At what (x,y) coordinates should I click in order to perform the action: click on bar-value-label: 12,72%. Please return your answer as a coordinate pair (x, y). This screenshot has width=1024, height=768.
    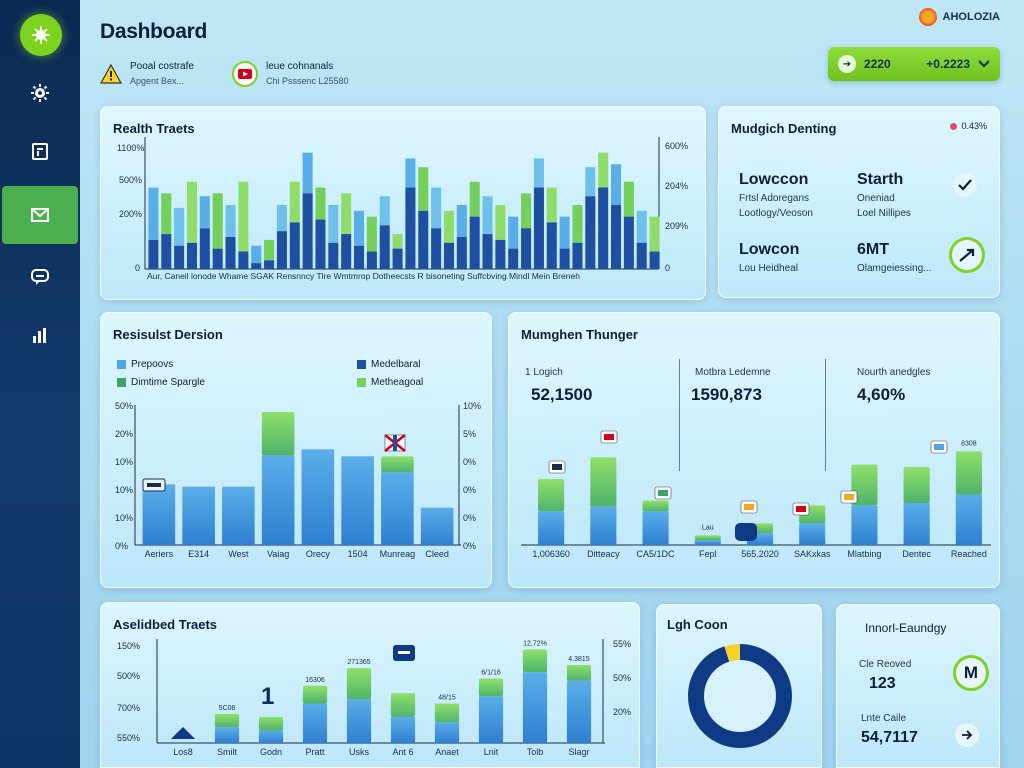
    Looking at the image, I should click on (535, 643).